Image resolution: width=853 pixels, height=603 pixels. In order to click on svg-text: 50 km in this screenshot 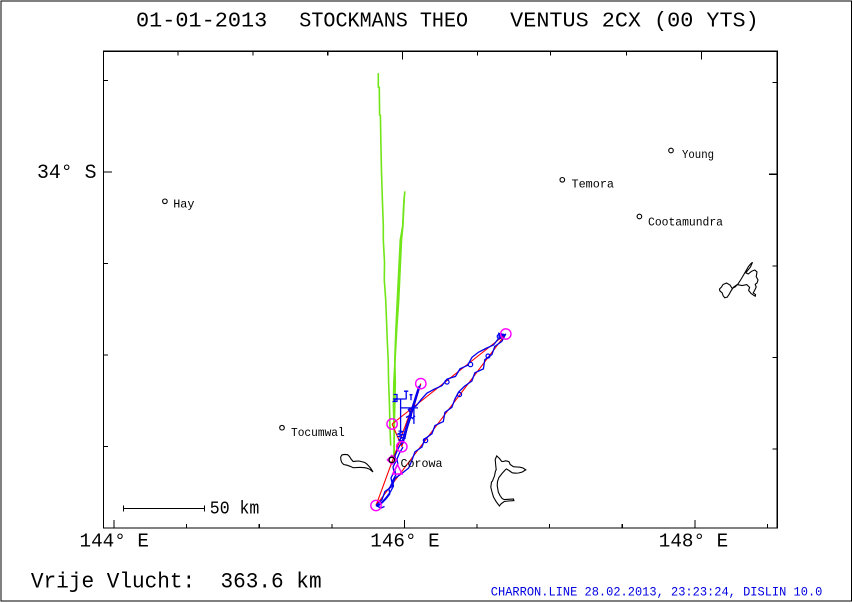, I will do `click(234, 510)`.